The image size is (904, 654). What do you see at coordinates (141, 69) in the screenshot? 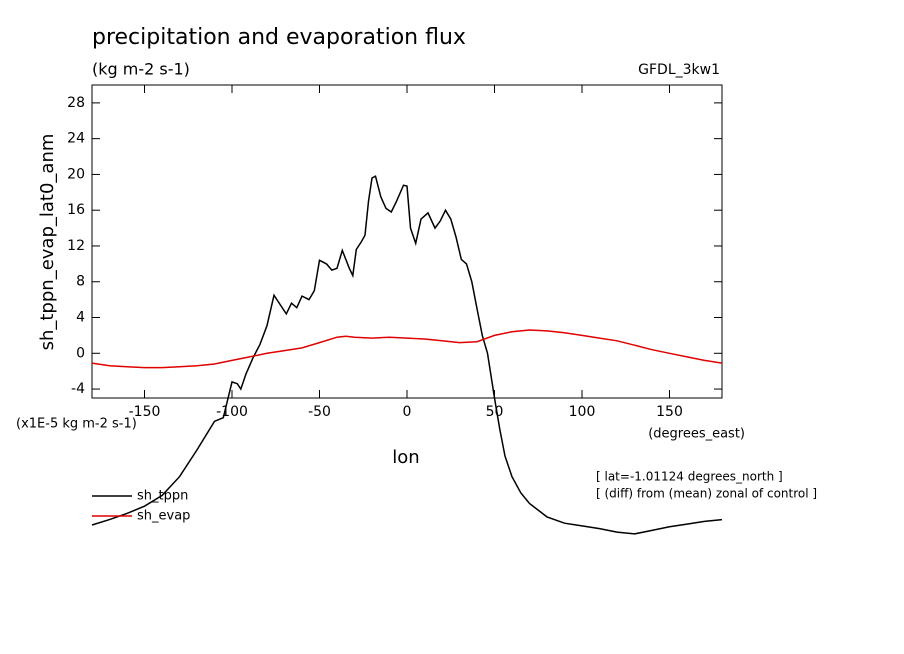
I see `chart-subtitle: (kg m-2 s-1)` at bounding box center [141, 69].